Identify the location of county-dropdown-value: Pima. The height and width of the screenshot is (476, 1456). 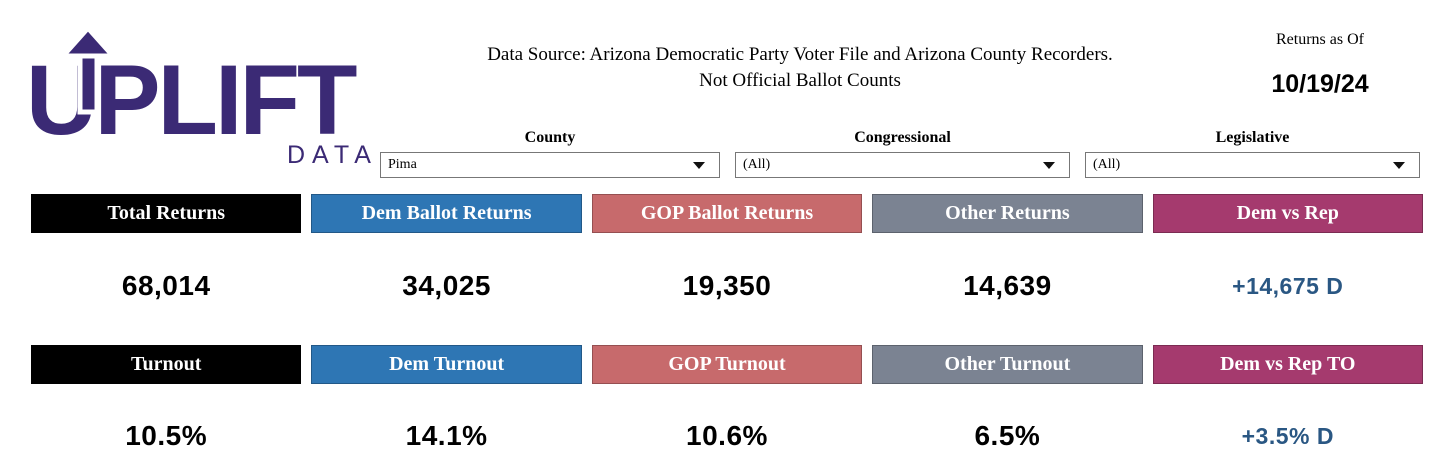
(402, 164).